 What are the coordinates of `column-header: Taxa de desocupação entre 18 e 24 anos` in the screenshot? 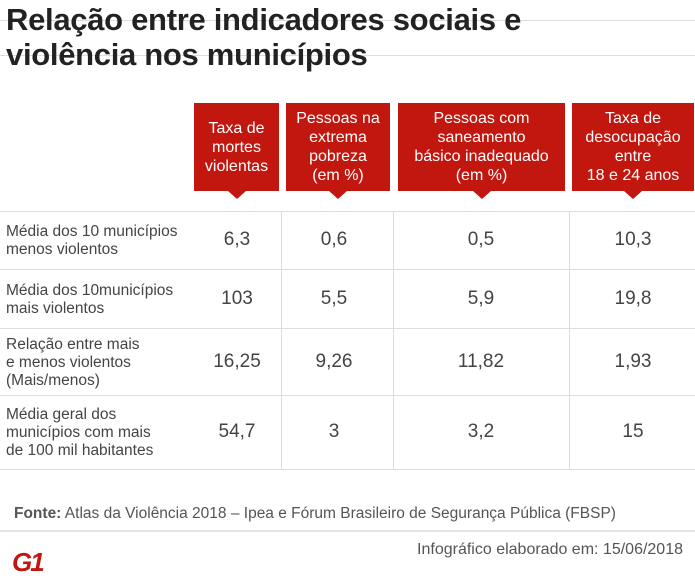 It's located at (633, 151).